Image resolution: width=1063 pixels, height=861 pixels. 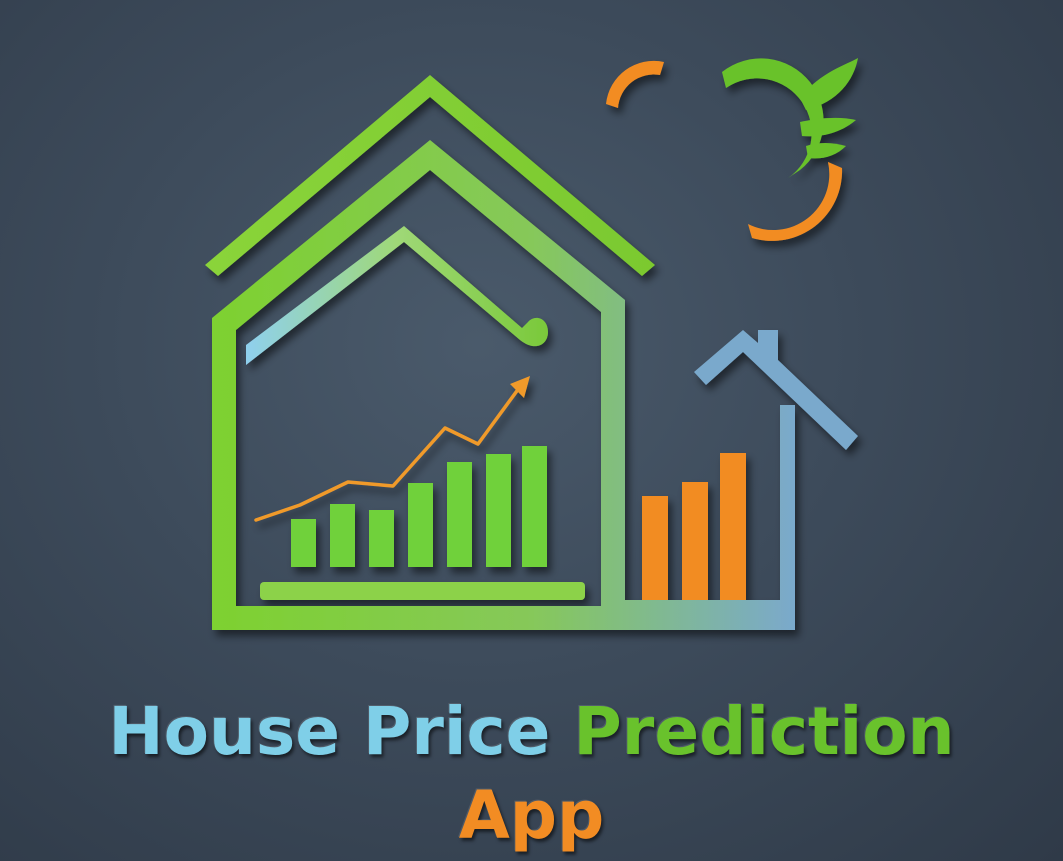 I want to click on sun-arc-orange-top, so click(x=635, y=84).